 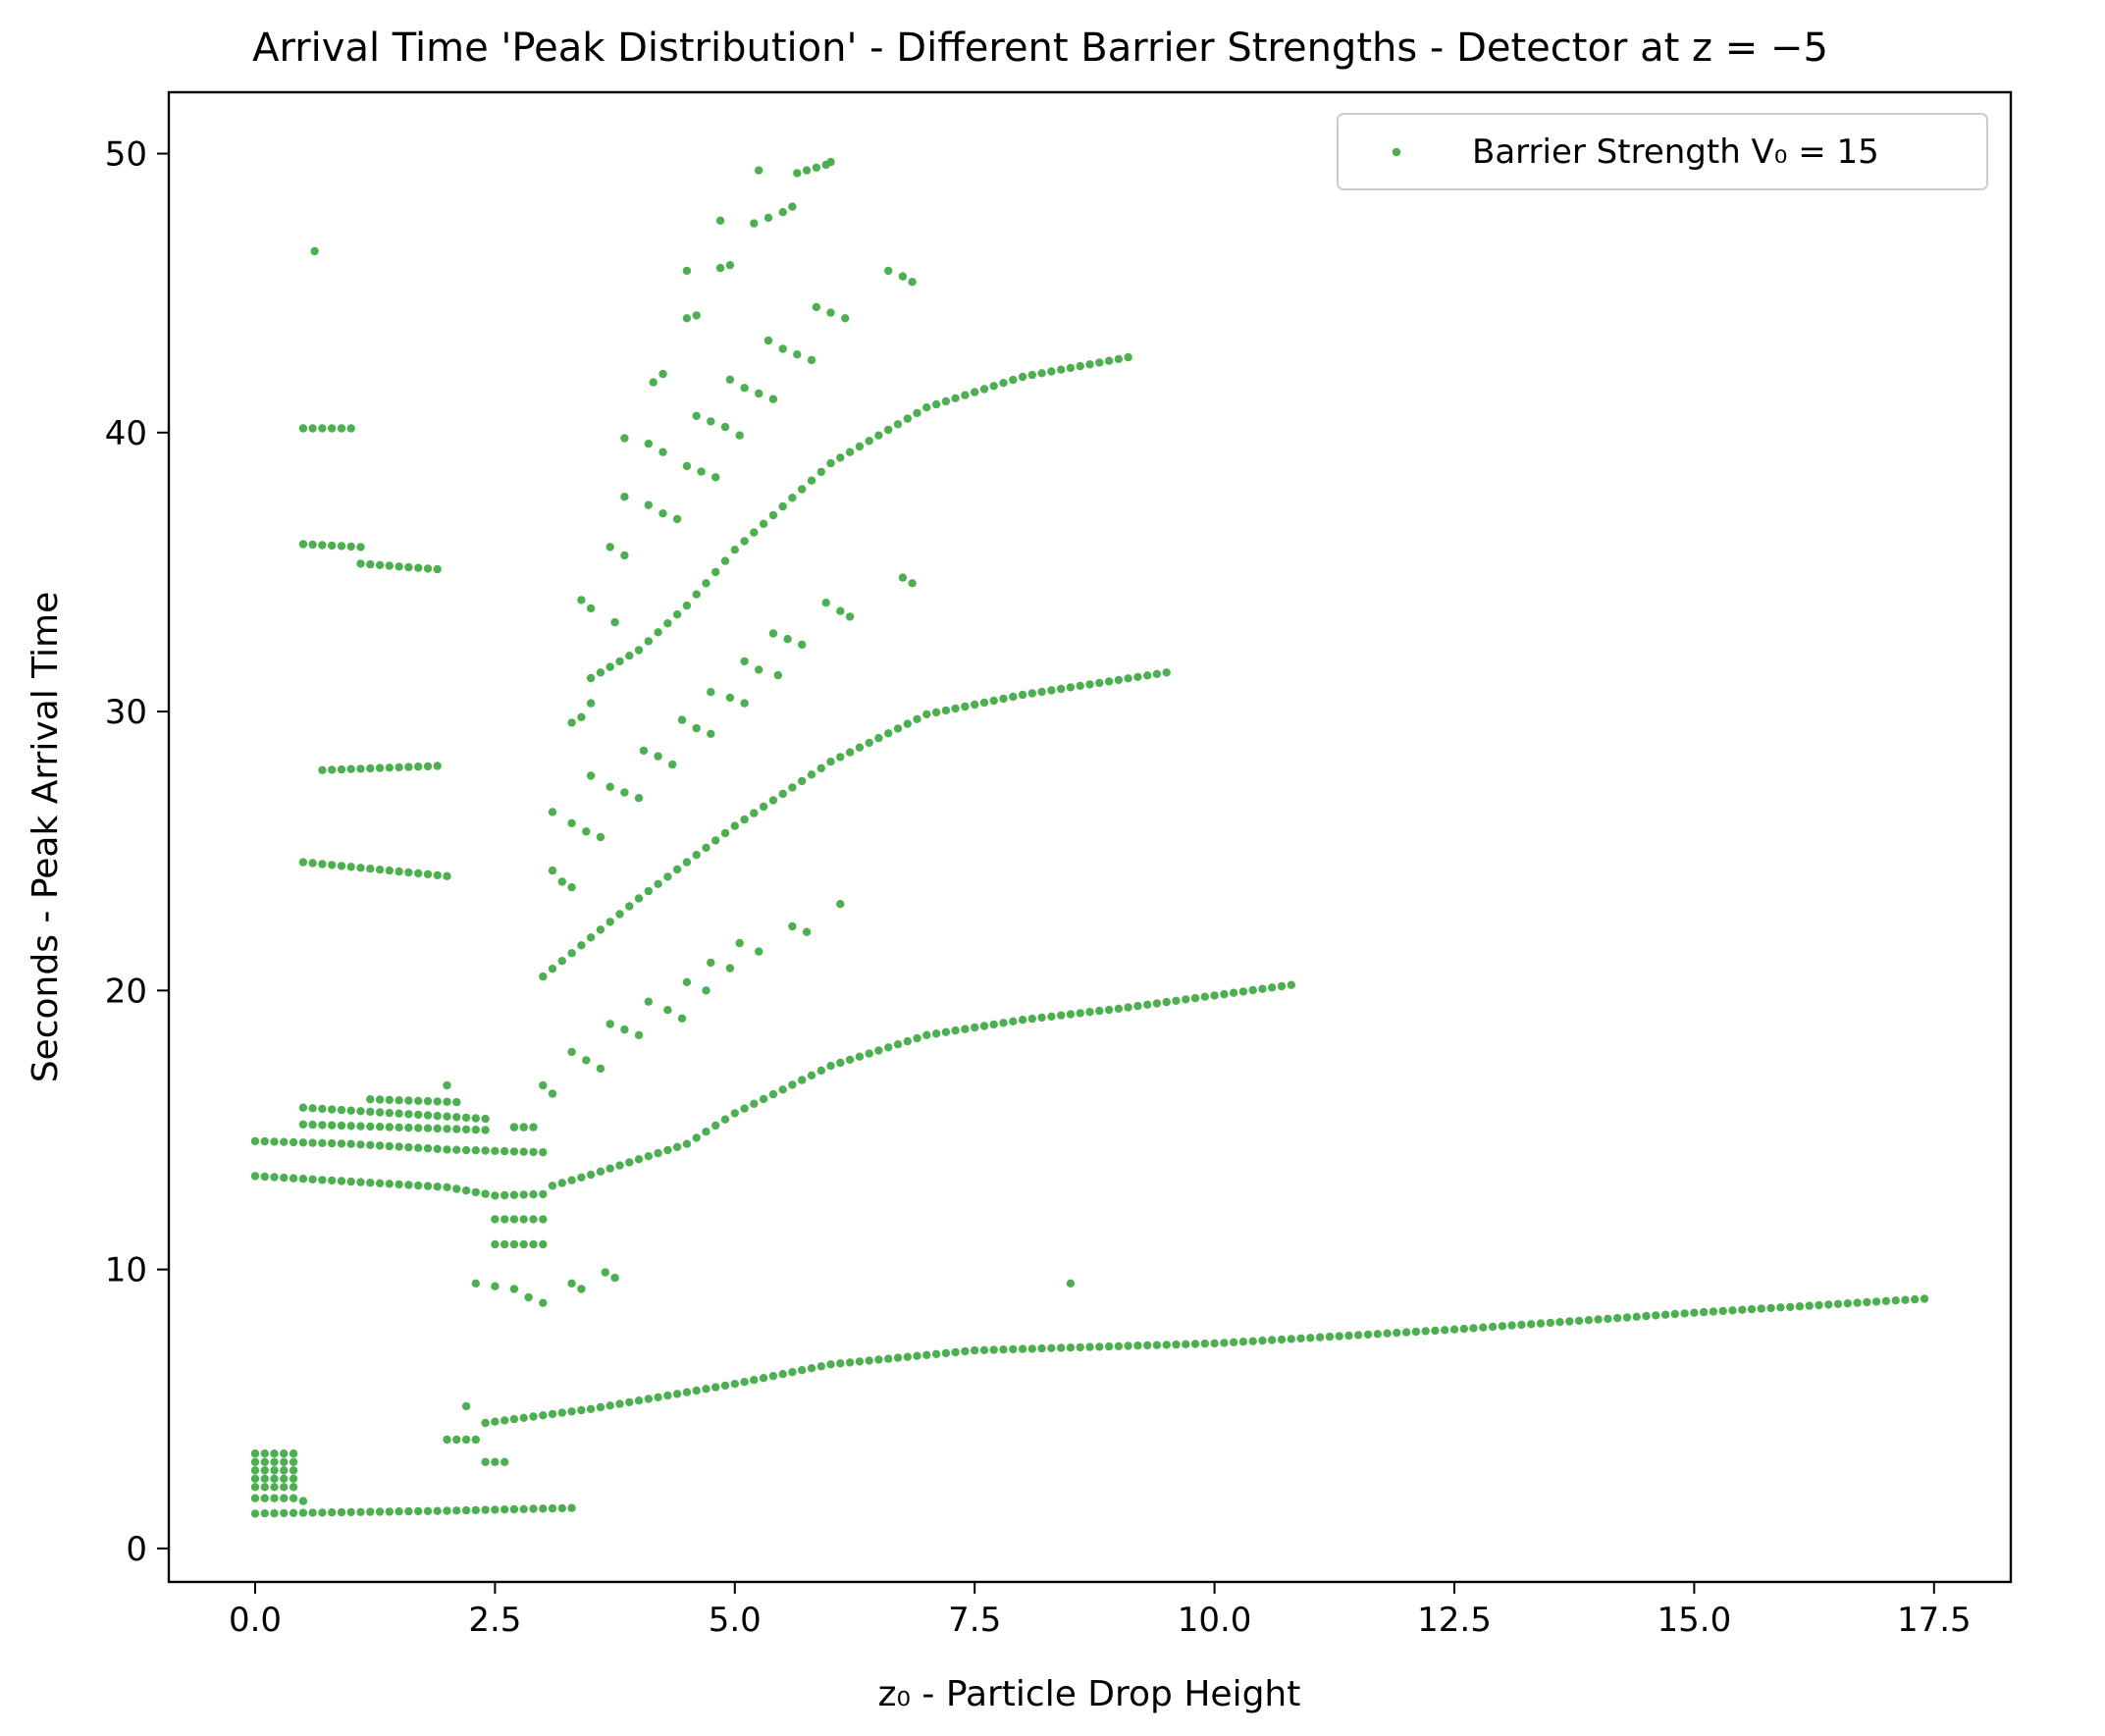 I want to click on y-axis-label: Seconds - Peak Arrival Time, so click(x=46, y=837).